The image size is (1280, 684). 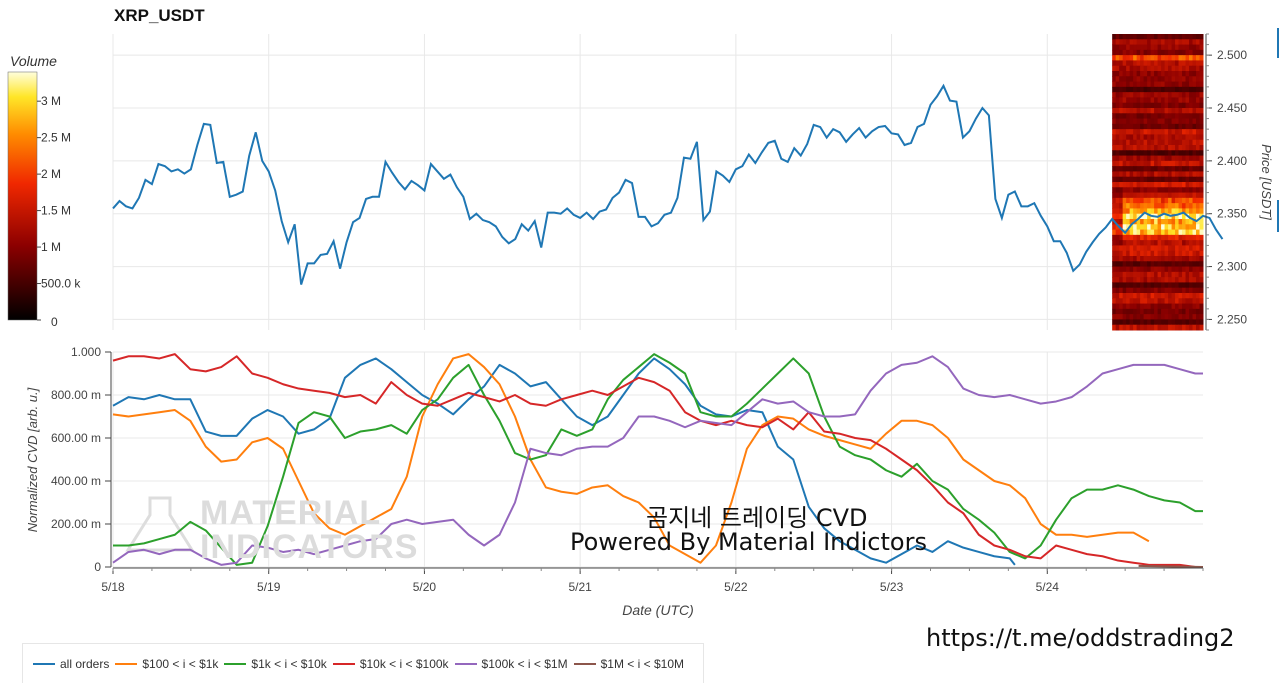 What do you see at coordinates (390, 664) in the screenshot?
I see `legend-item: $10k < i < $100k` at bounding box center [390, 664].